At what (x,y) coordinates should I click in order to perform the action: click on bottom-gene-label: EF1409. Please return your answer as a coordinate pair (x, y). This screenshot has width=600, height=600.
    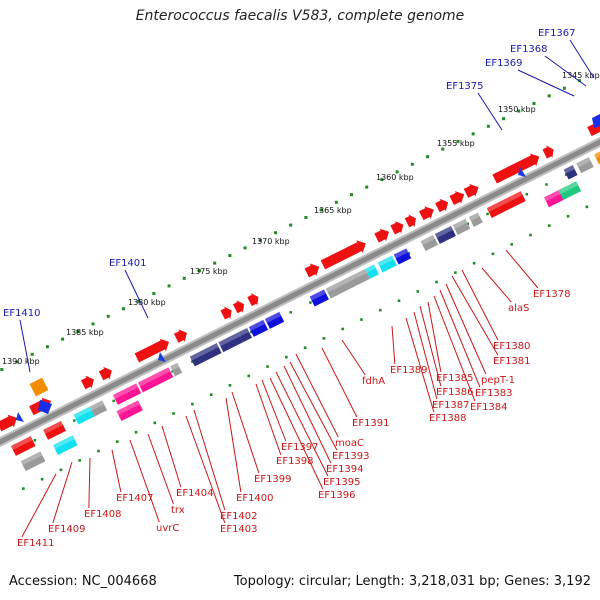
    Looking at the image, I should click on (67, 529).